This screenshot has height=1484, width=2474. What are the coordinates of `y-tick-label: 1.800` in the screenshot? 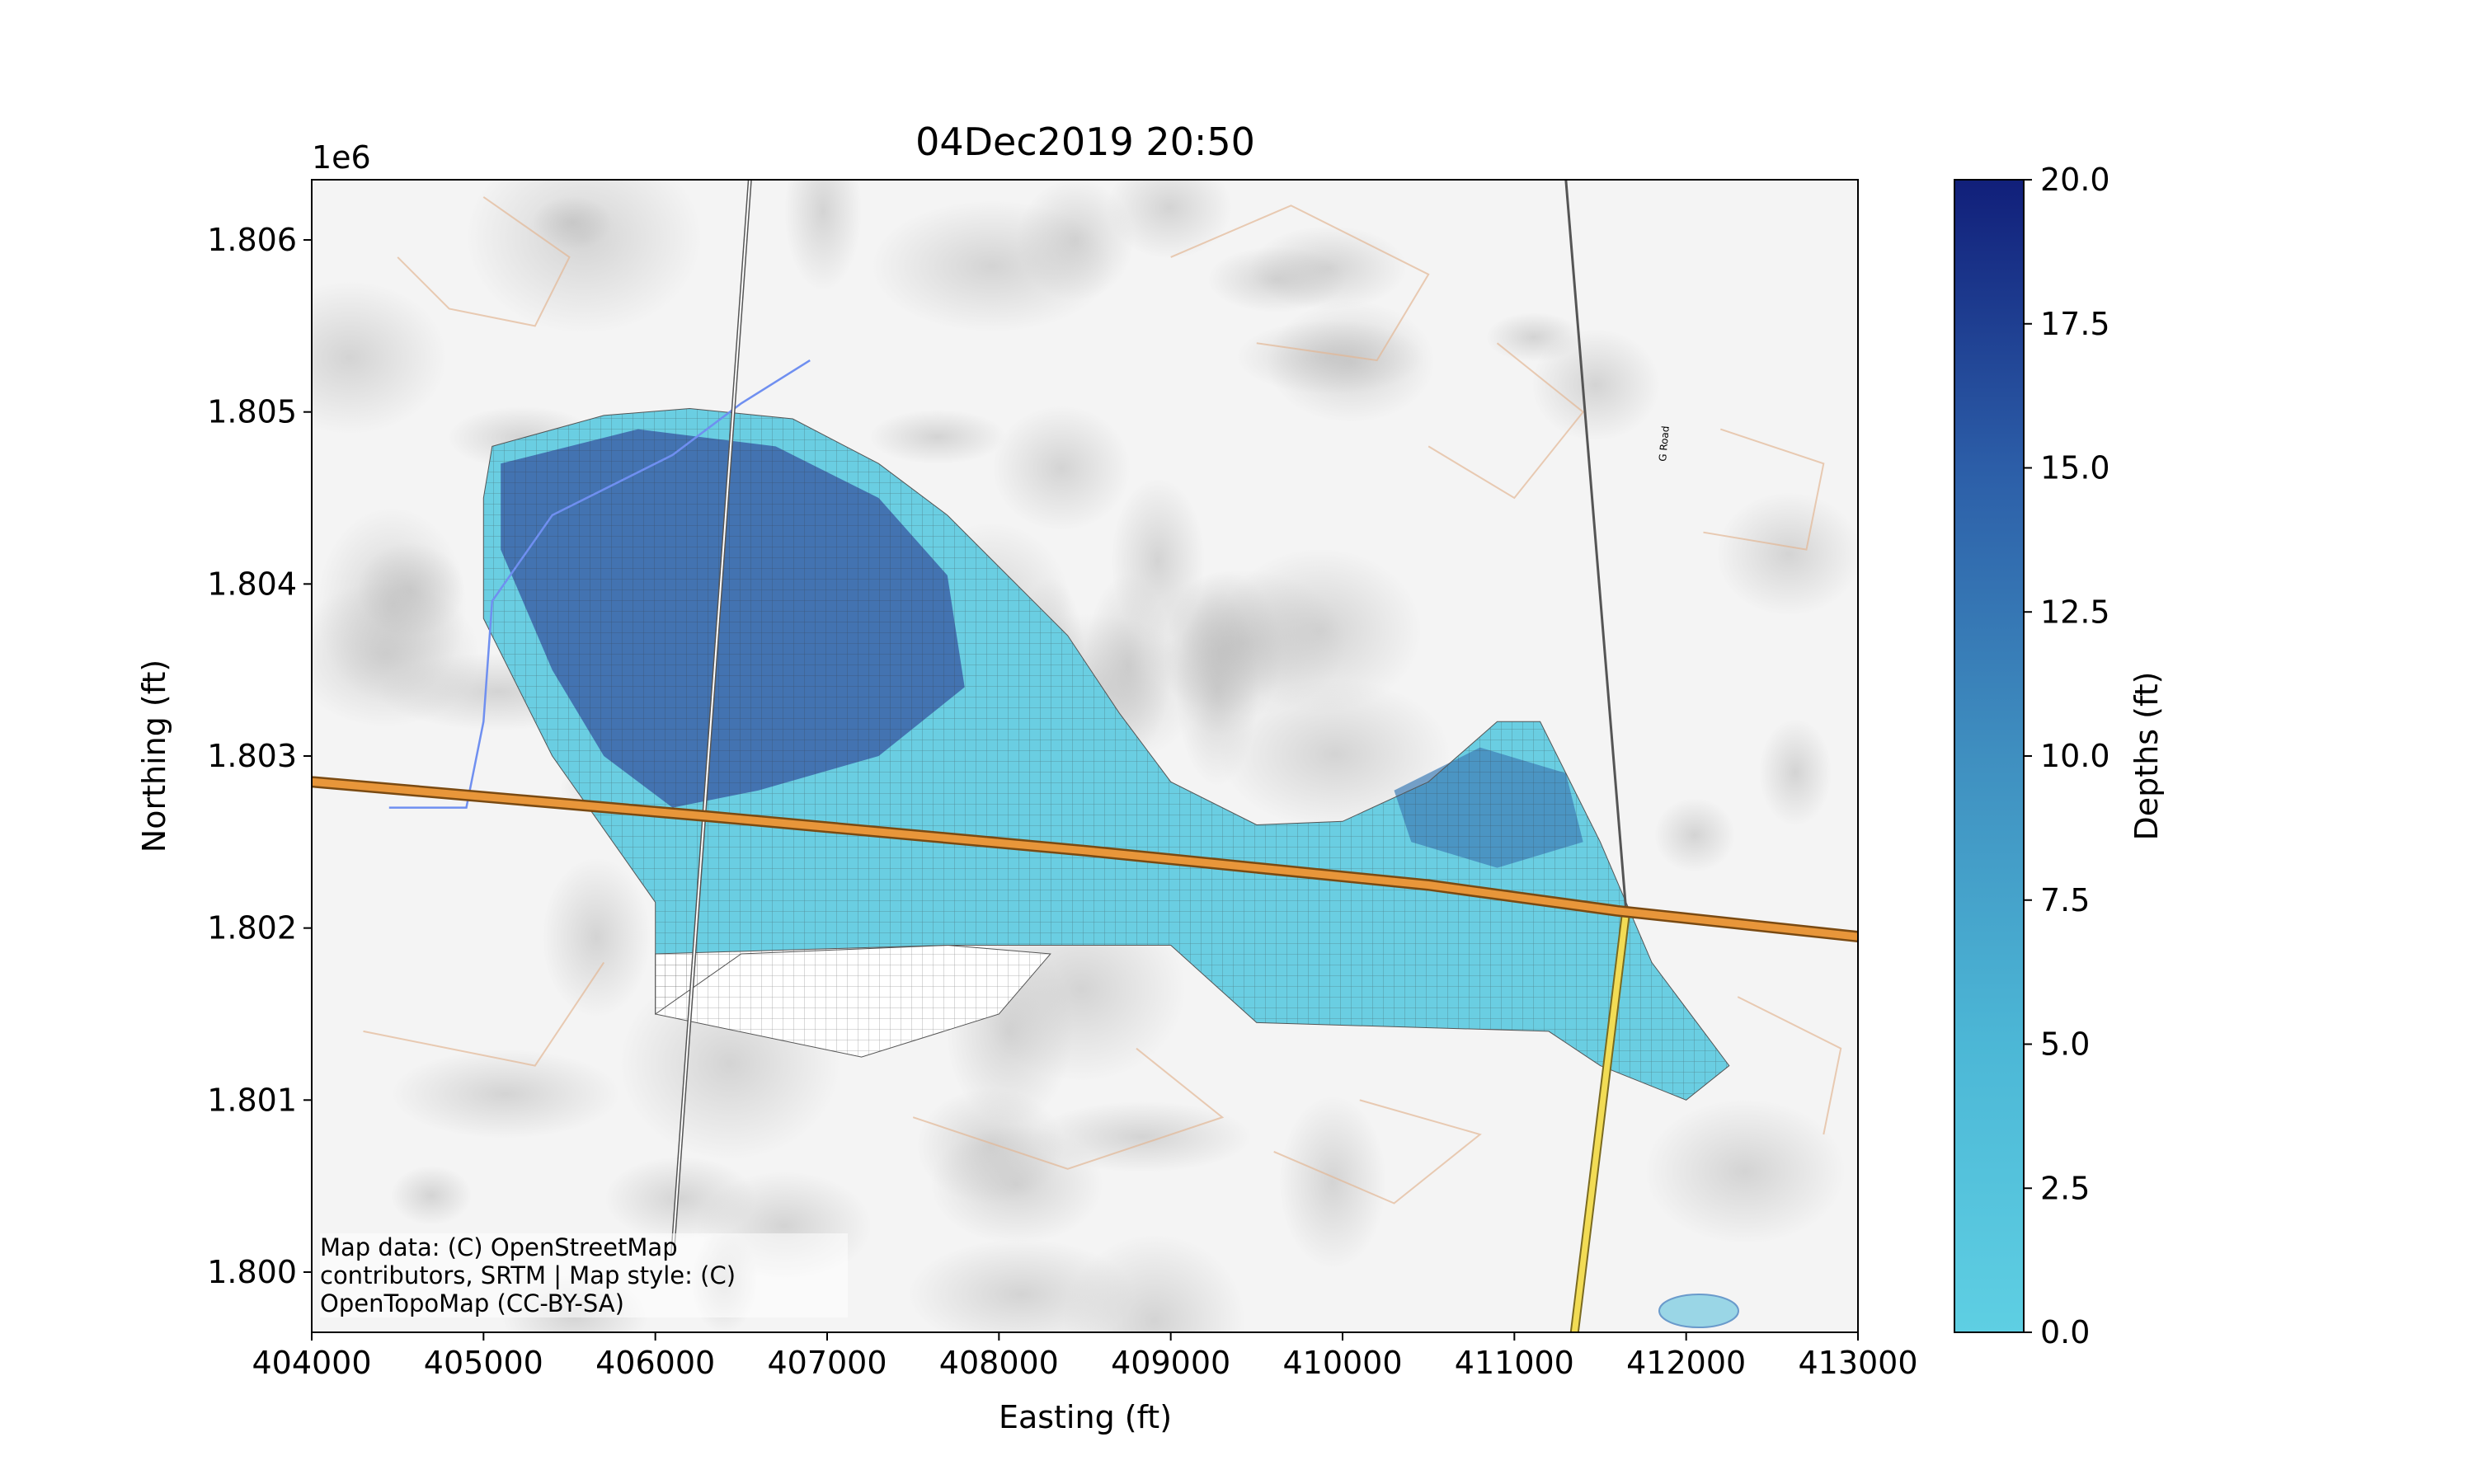 It's located at (252, 1272).